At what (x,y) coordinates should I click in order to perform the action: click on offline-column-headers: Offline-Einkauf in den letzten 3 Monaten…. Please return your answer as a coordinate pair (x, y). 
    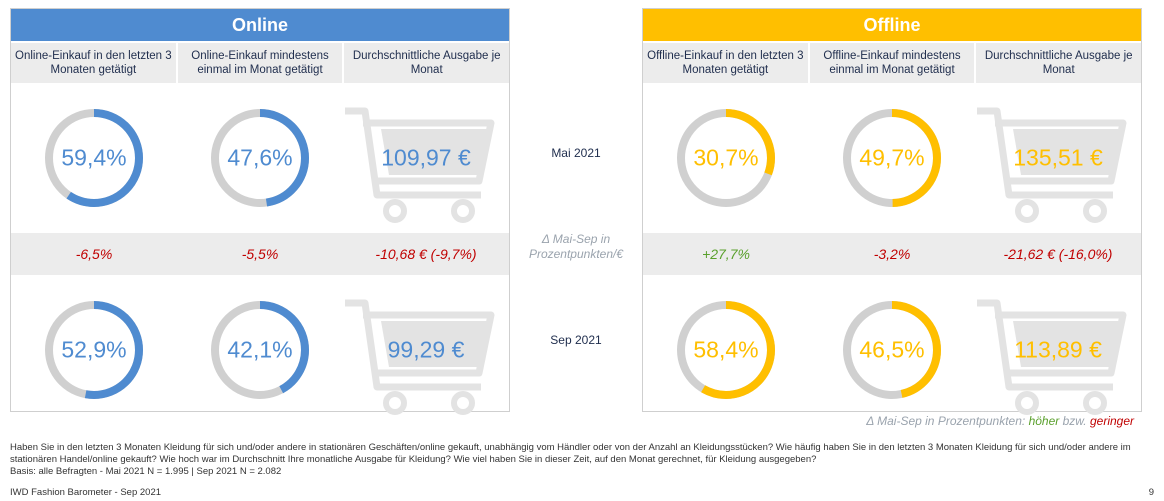
    Looking at the image, I should click on (892, 63).